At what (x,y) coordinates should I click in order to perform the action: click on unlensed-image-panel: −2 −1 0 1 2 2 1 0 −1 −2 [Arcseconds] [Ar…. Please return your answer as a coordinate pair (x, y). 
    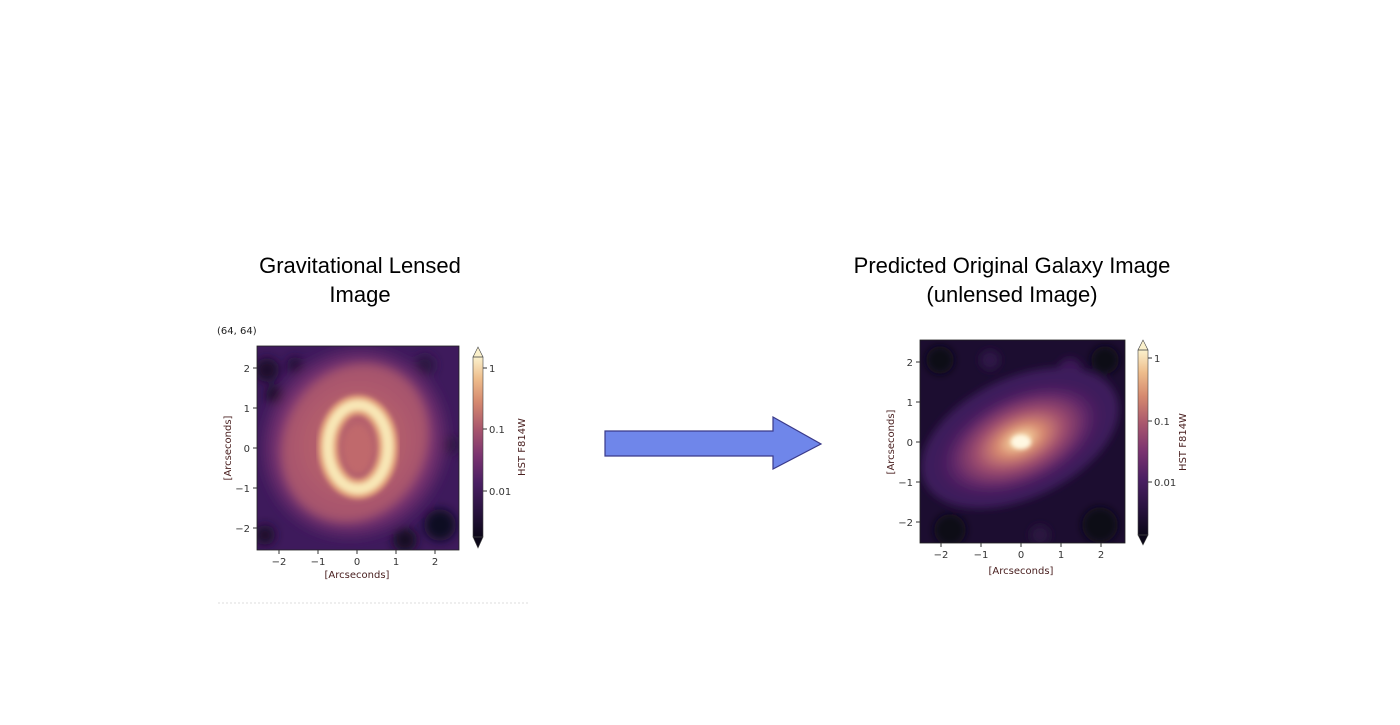
    Looking at the image, I should click on (1037, 455).